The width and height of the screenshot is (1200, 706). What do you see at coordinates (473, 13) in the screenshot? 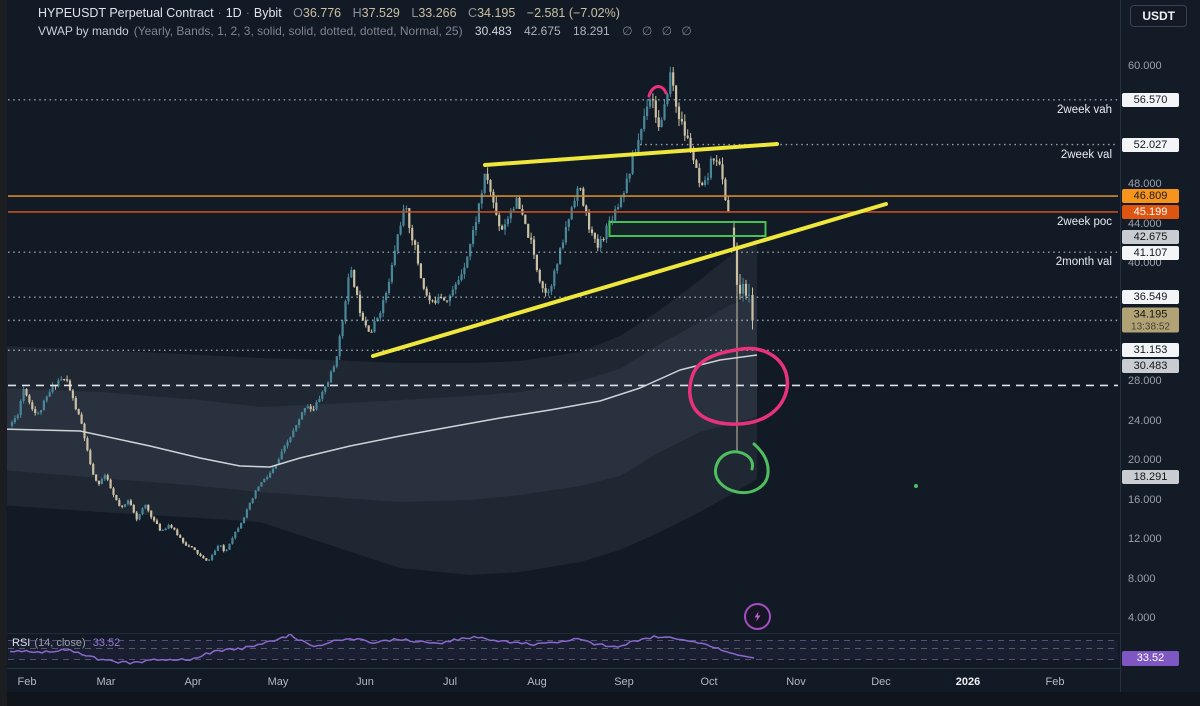
I see `close-label: C` at bounding box center [473, 13].